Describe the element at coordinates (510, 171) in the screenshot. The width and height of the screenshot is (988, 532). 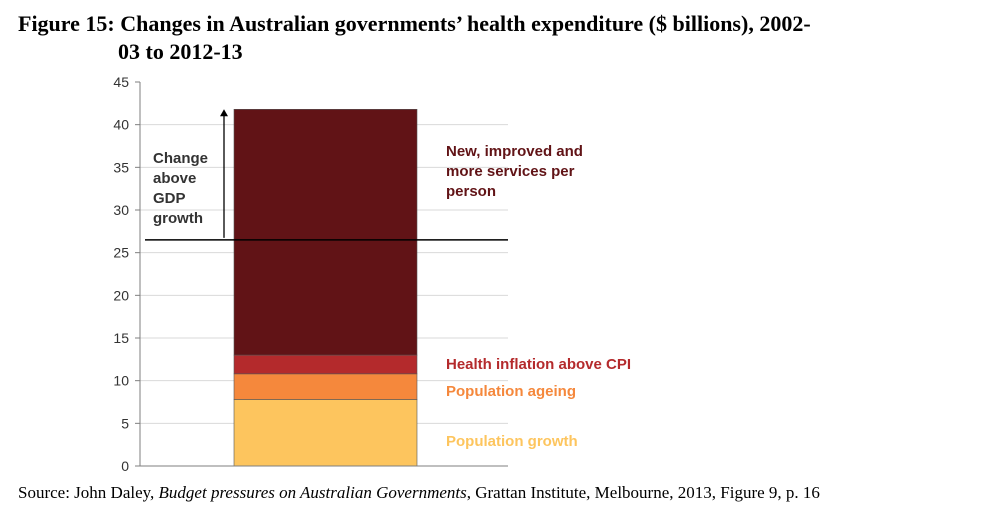
I see `segment-label-line: more services per` at that location.